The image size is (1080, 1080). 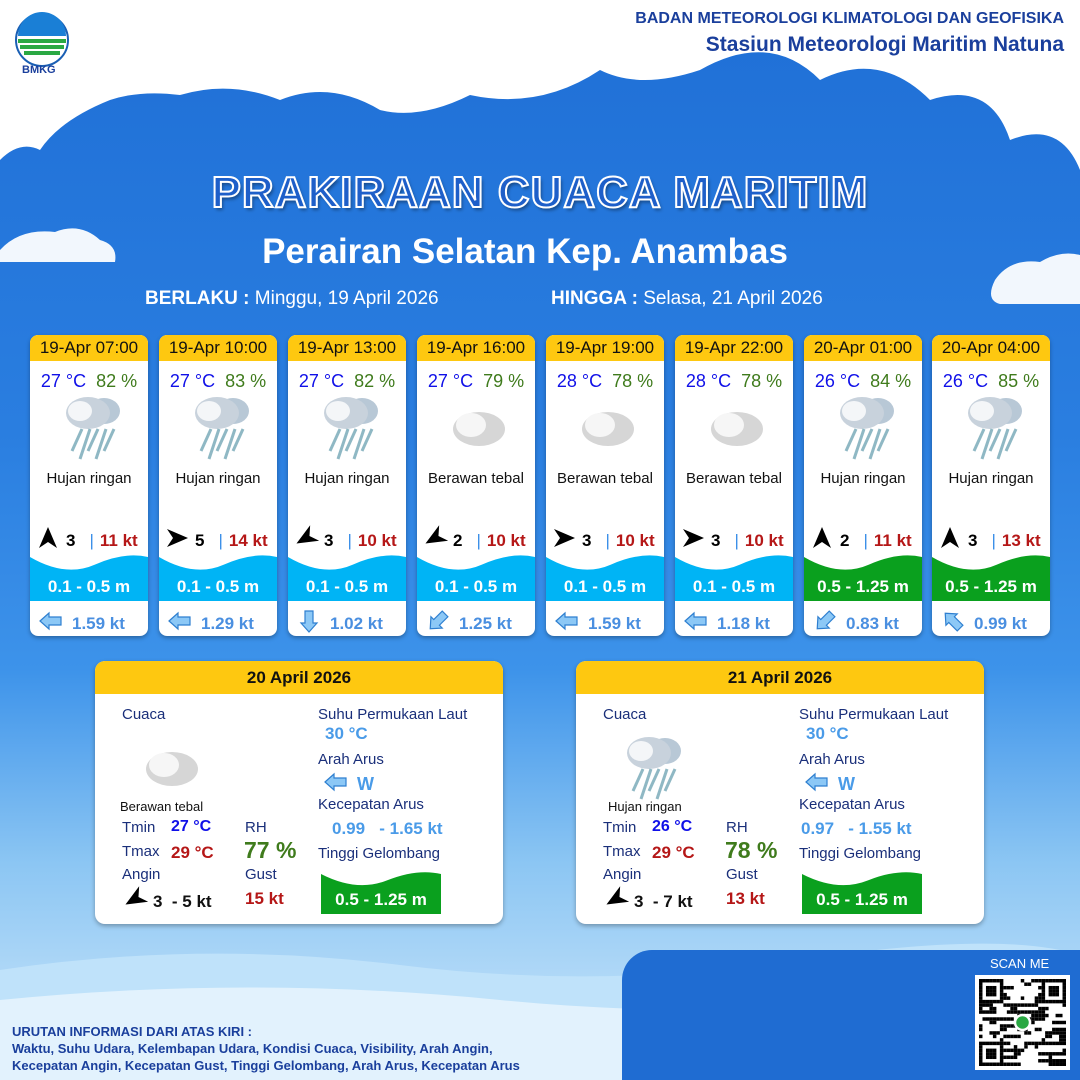 What do you see at coordinates (1022, 1022) in the screenshot?
I see `qr-code` at bounding box center [1022, 1022].